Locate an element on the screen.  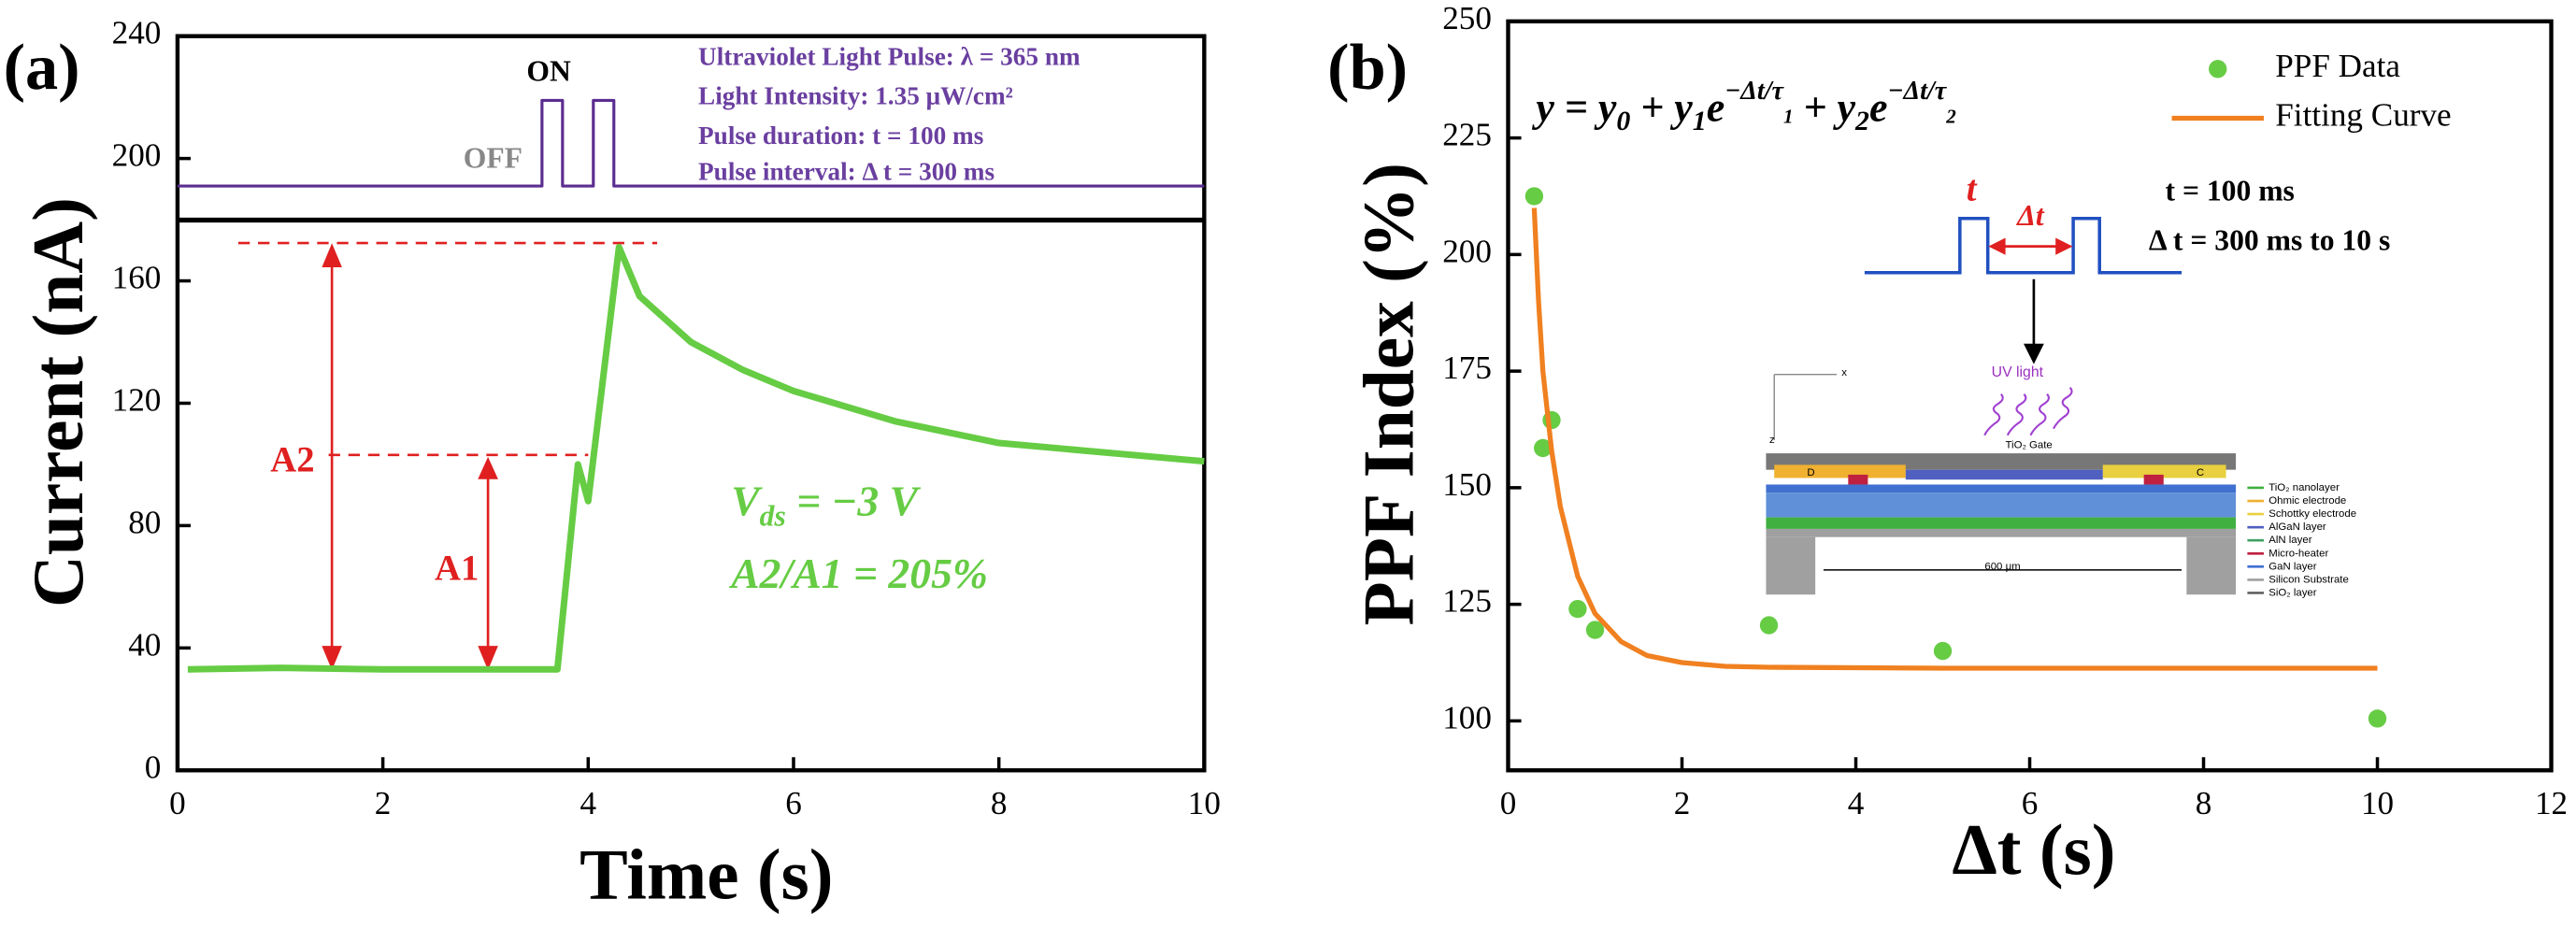
inset-arrow is located at coordinates (2030, 246).